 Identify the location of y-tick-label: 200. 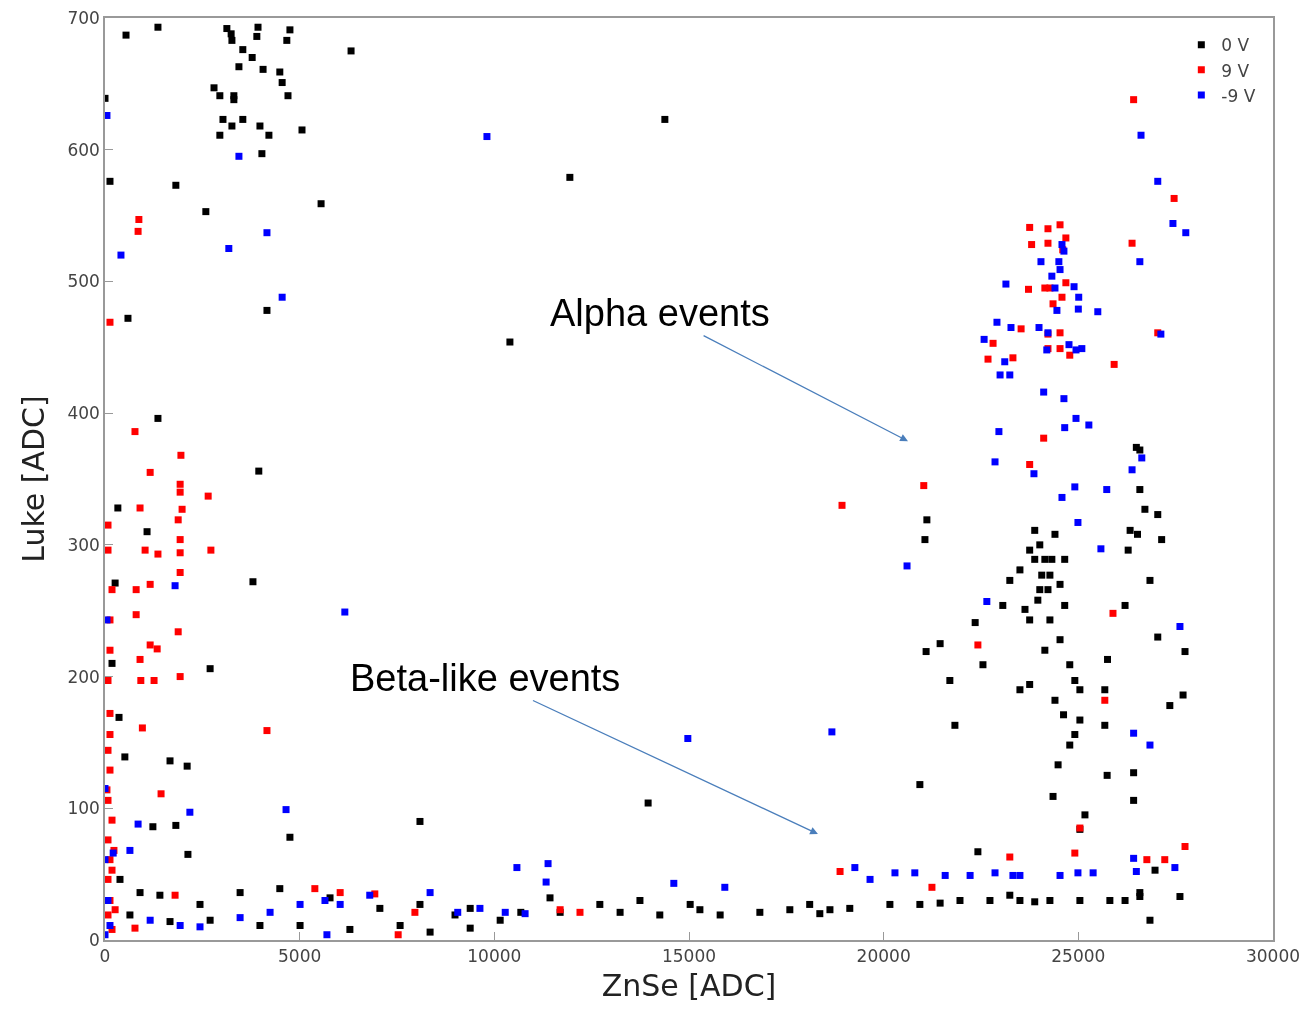
(83, 676).